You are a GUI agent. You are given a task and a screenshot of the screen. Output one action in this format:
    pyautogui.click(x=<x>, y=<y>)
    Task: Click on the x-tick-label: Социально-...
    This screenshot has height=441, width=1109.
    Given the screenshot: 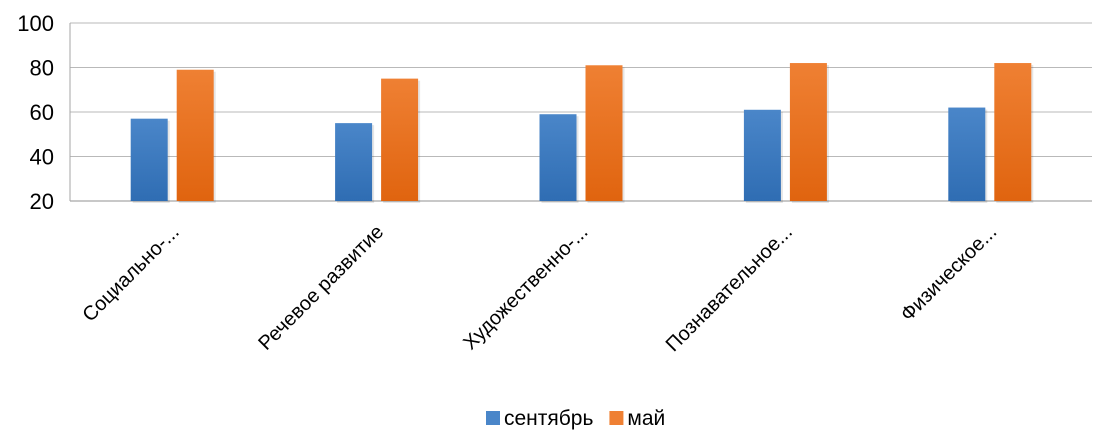 What is the action you would take?
    pyautogui.click(x=130, y=273)
    